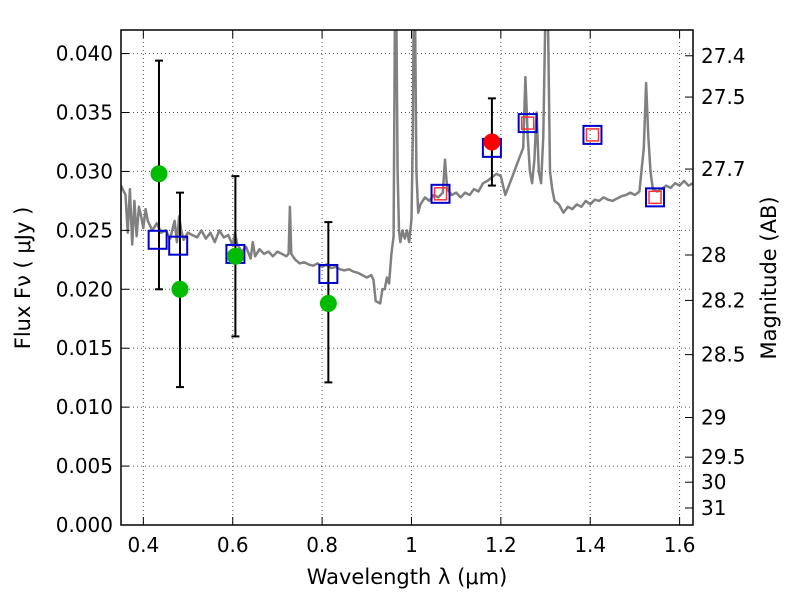 The image size is (800, 600). Describe the element at coordinates (723, 169) in the screenshot. I see `magnitude-tick-label: 27.7` at that location.